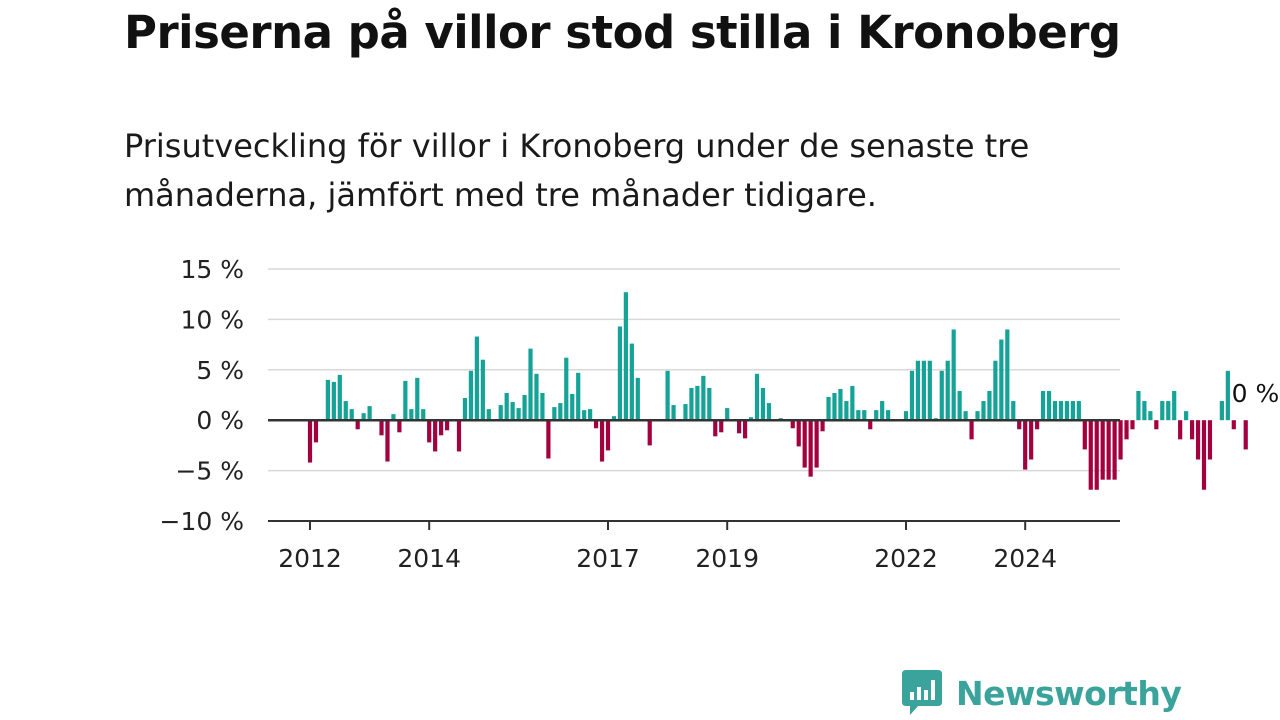  Describe the element at coordinates (310, 558) in the screenshot. I see `x-tick-label: 2012` at that location.